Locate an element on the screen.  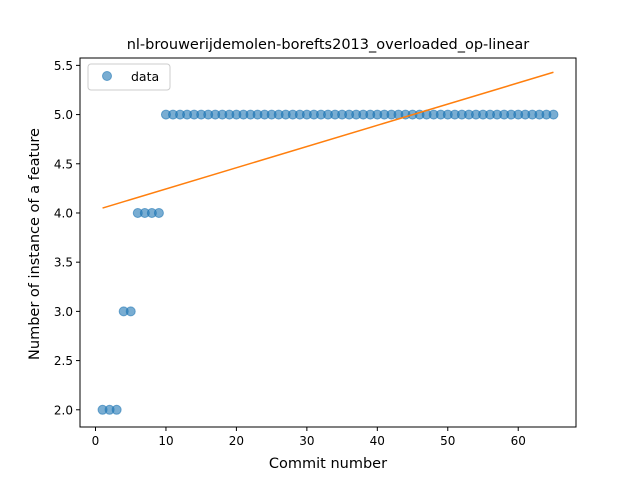
y-tick-label: 3.0 is located at coordinates (63, 312).